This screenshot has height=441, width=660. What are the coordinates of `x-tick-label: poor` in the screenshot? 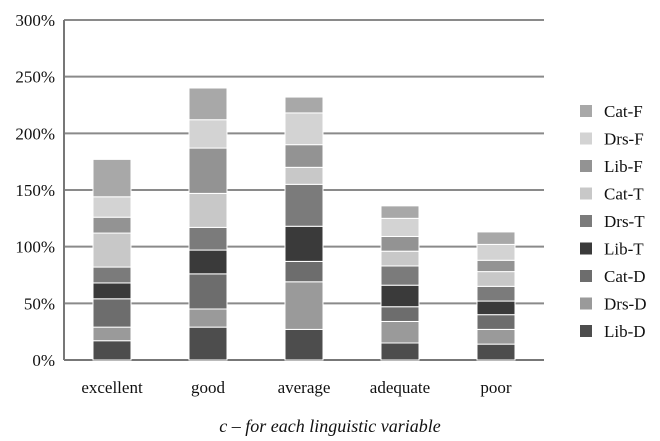 It's located at (496, 387).